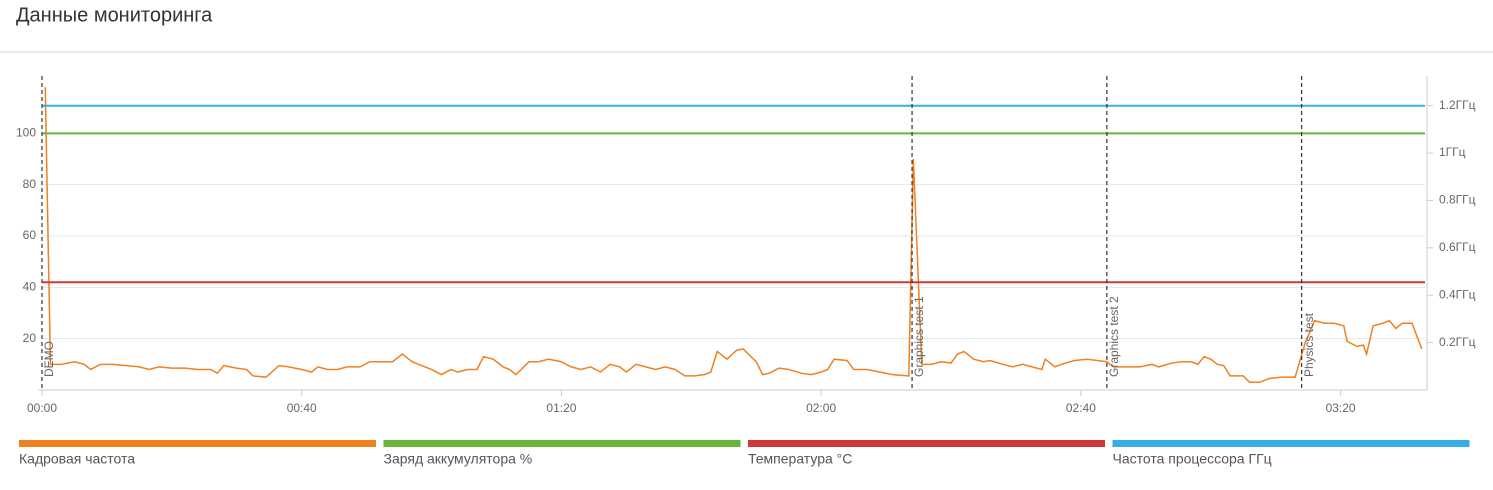  I want to click on y-tick-label: 80, so click(30, 184).